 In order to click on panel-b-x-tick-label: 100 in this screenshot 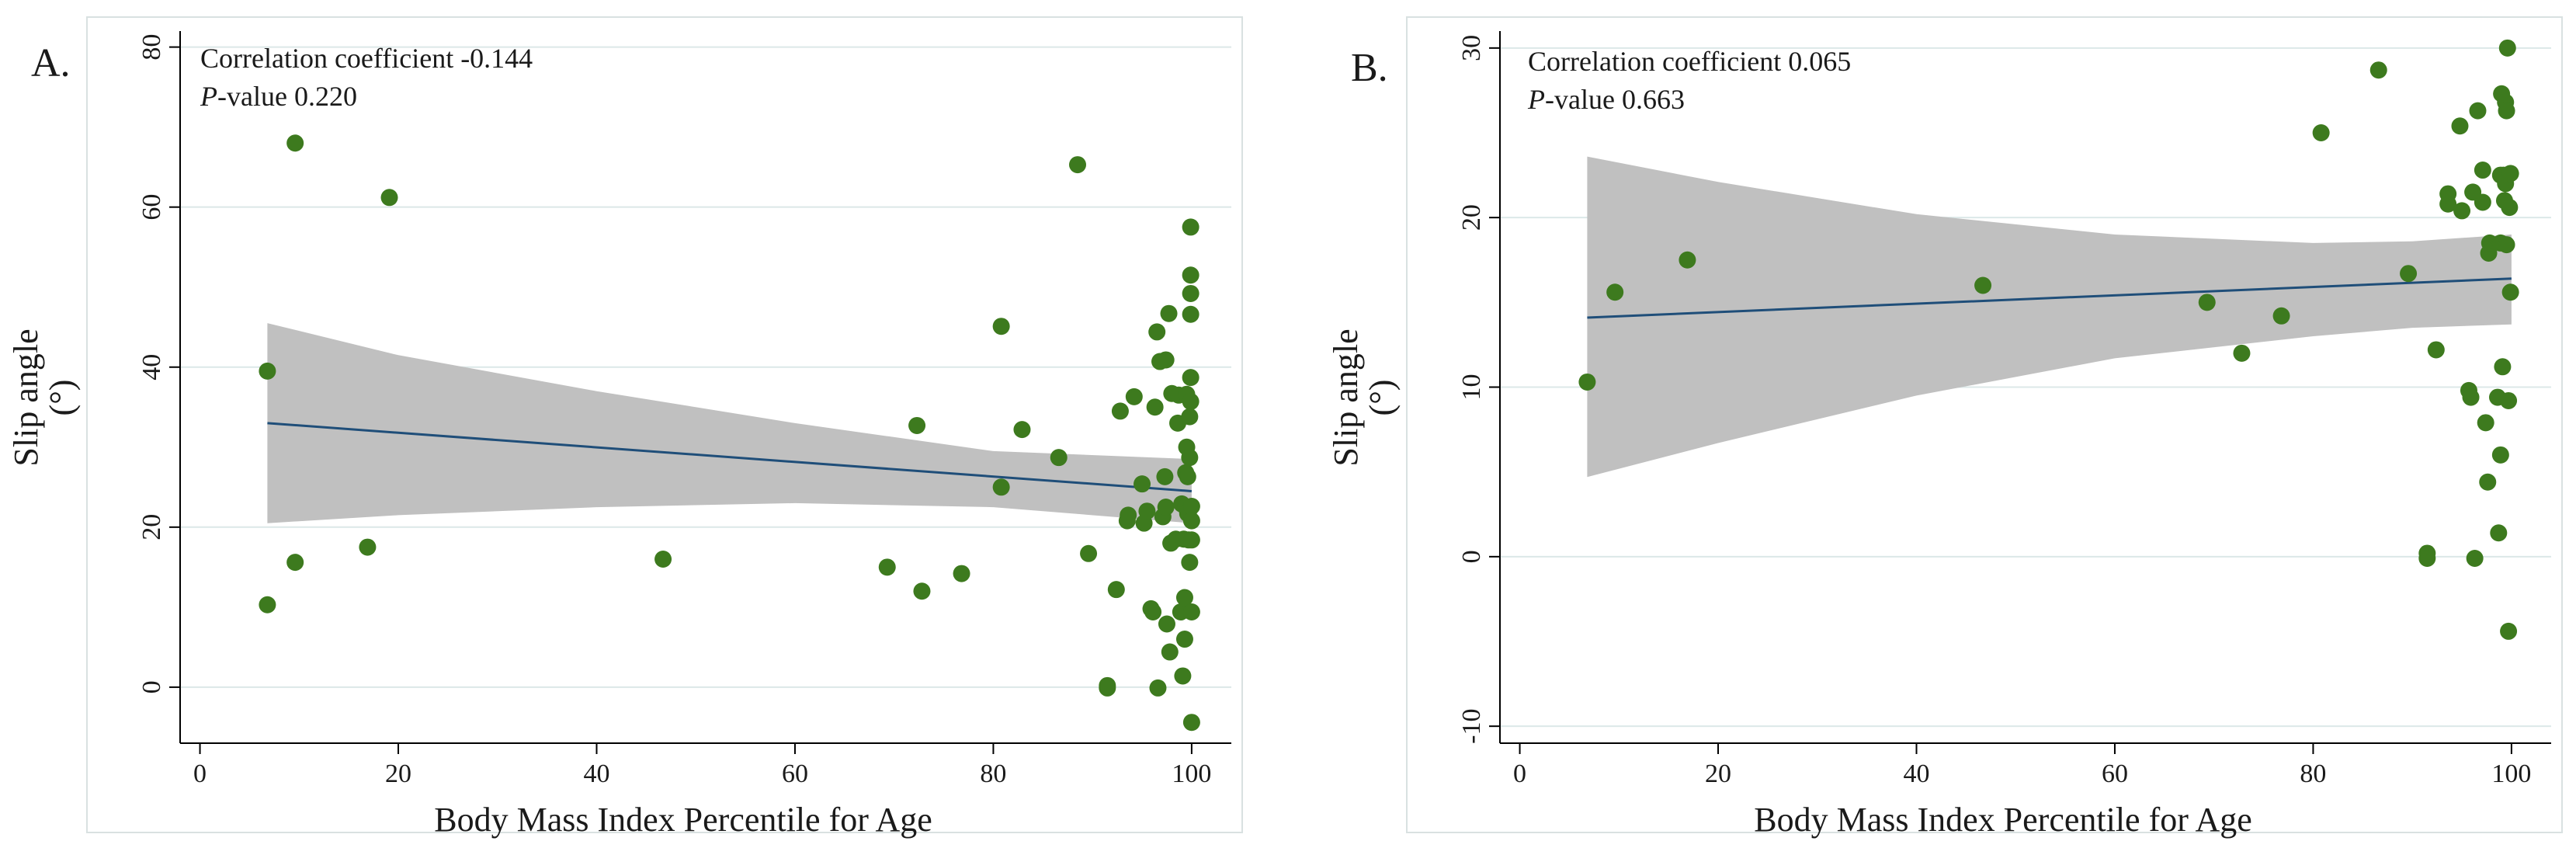, I will do `click(2511, 774)`.